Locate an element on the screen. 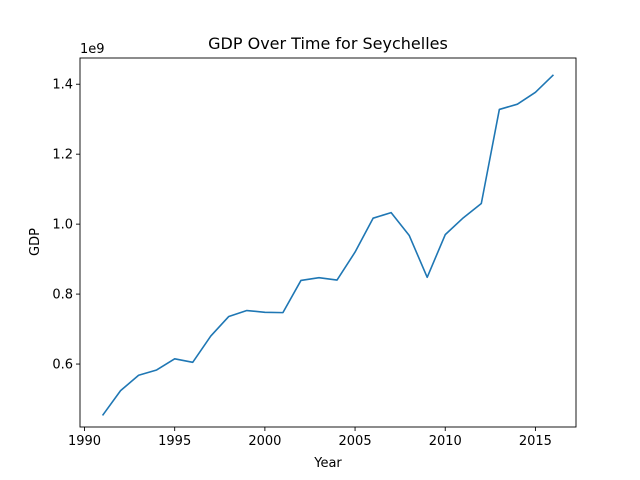 This screenshot has width=640, height=480. y-axis-label: GDP is located at coordinates (35, 242).